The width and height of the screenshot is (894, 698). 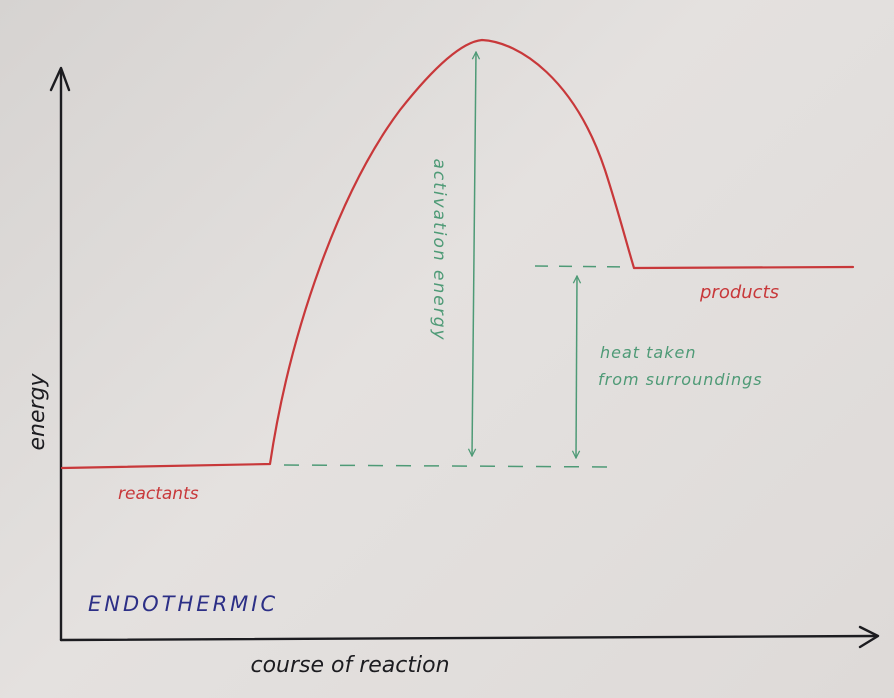 What do you see at coordinates (739, 292) in the screenshot?
I see `products-label: products` at bounding box center [739, 292].